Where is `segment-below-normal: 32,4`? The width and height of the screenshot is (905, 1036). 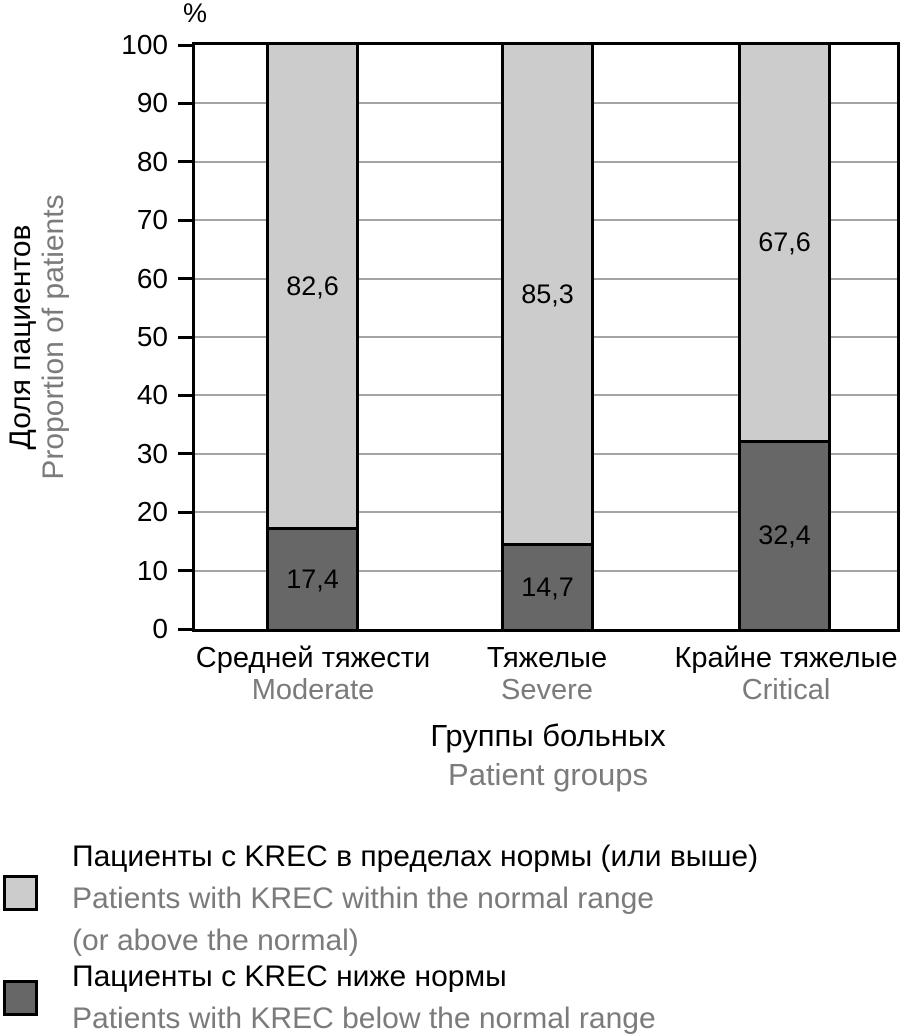
segment-below-normal: 32,4 is located at coordinates (784, 534).